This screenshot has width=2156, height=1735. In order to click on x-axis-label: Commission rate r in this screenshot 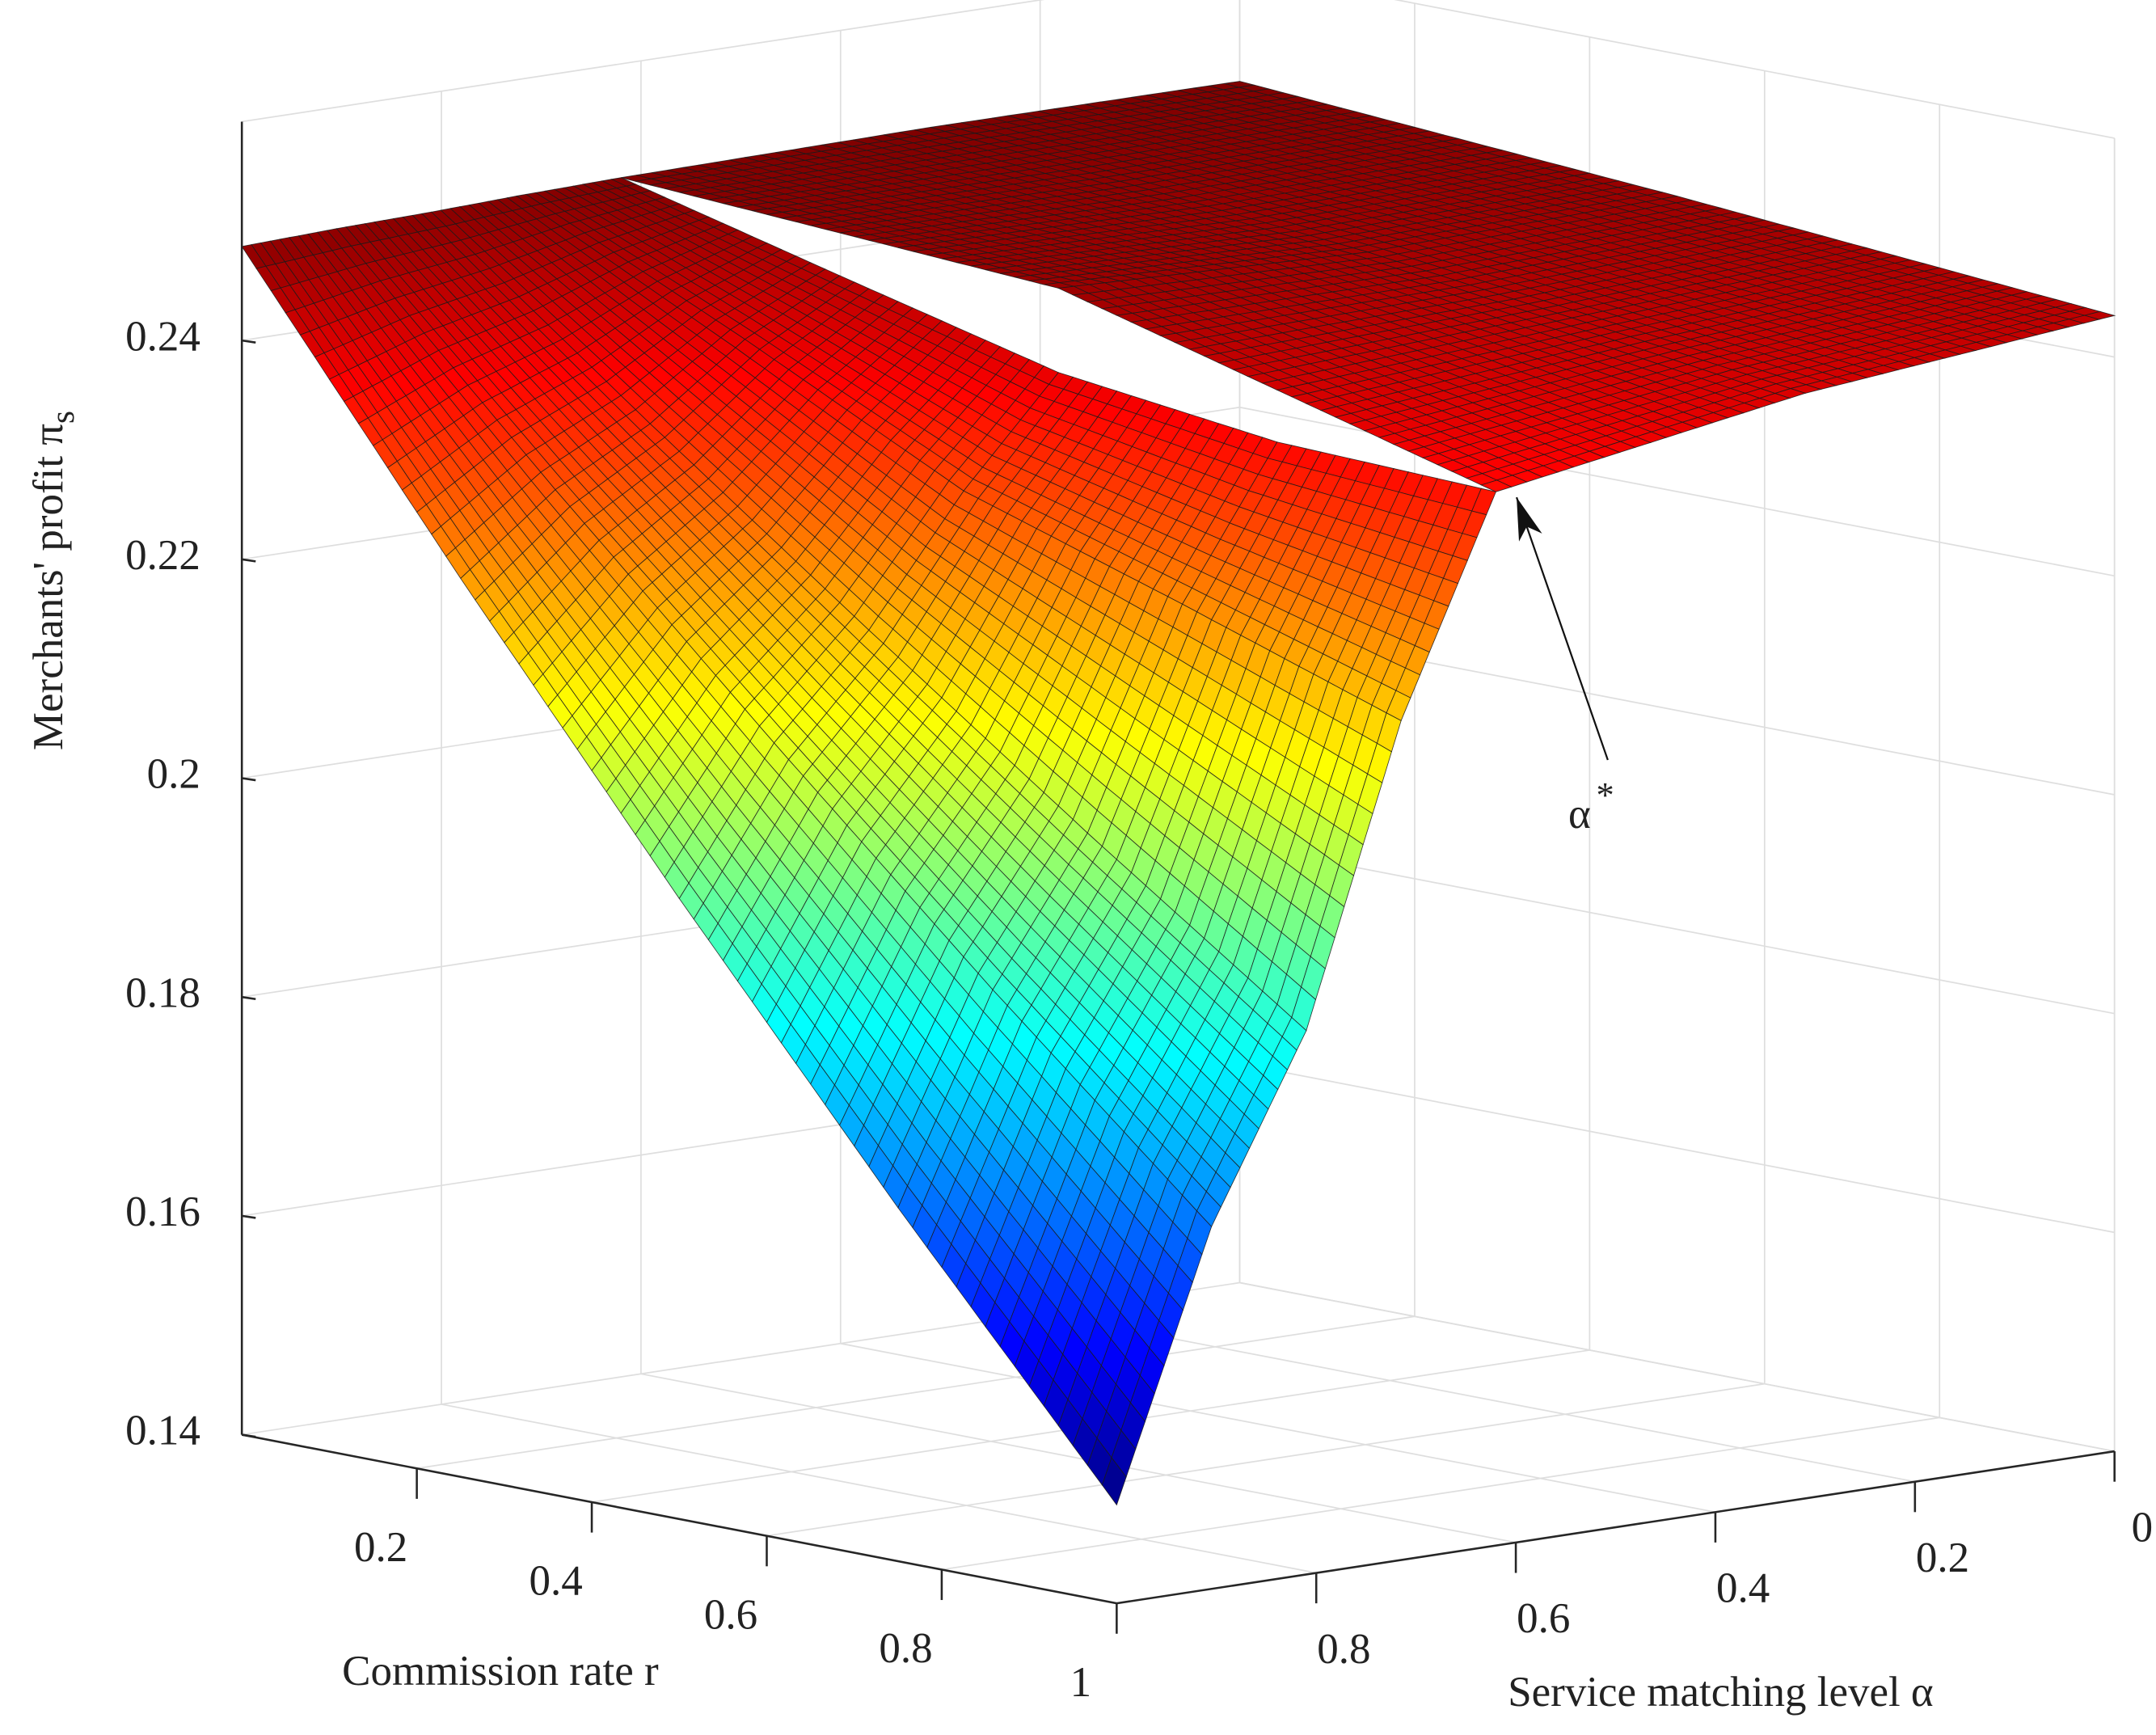, I will do `click(500, 1671)`.